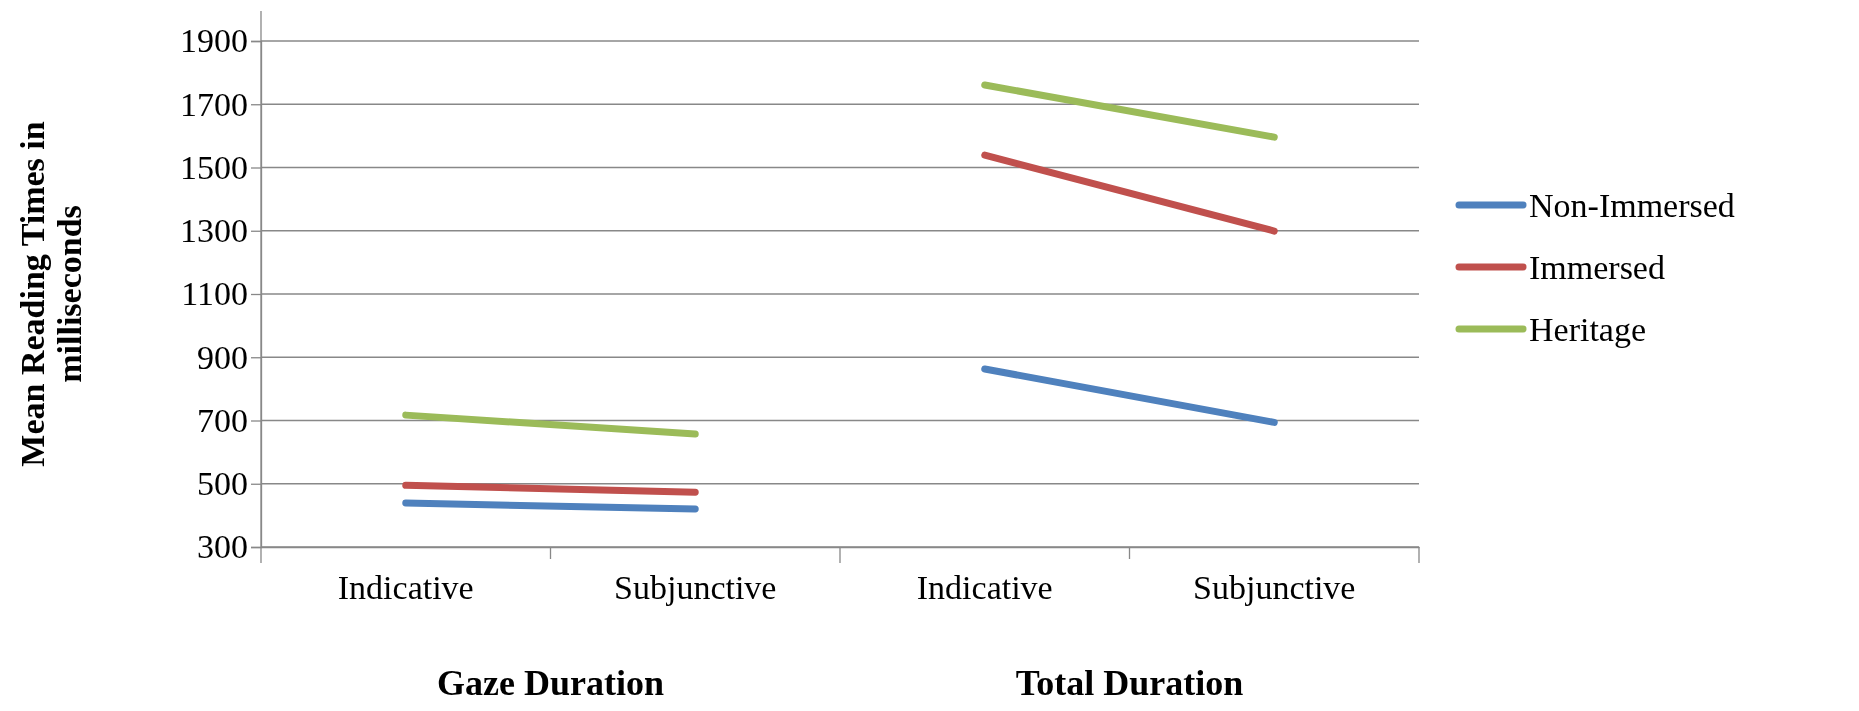 This screenshot has height=711, width=1859. What do you see at coordinates (51, 294) in the screenshot?
I see `y-axis-title: Mean Reading Times in milliseconds` at bounding box center [51, 294].